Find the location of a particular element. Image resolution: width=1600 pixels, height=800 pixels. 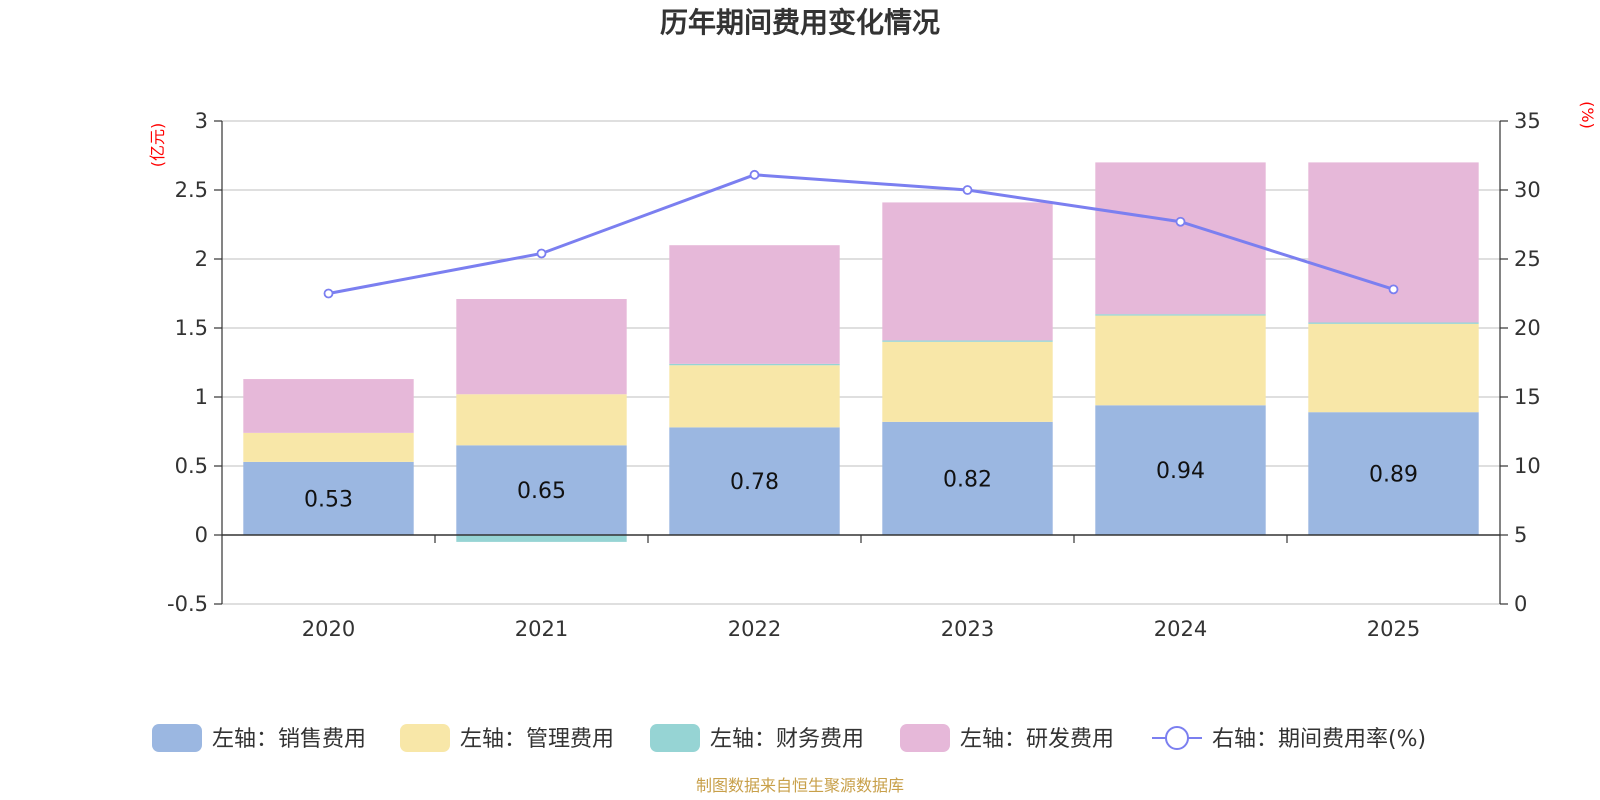

x-tick-label: 2020 is located at coordinates (328, 629).